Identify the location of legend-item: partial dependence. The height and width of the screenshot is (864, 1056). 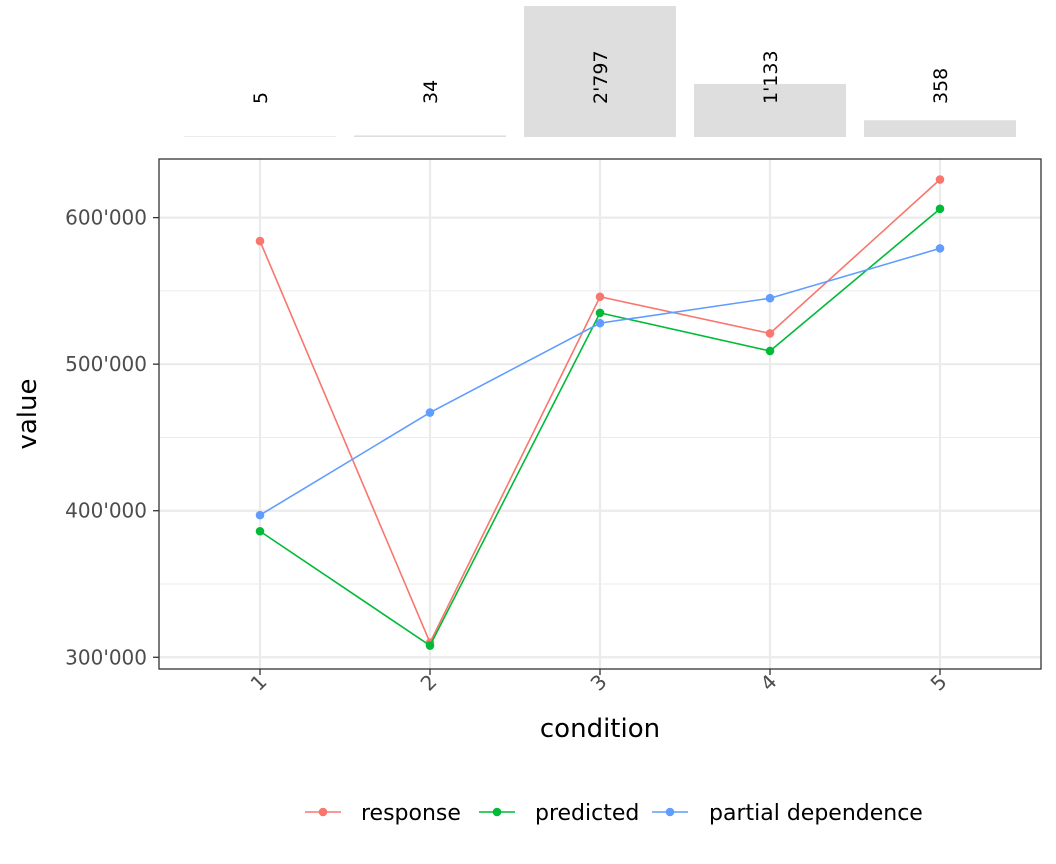
(787, 813).